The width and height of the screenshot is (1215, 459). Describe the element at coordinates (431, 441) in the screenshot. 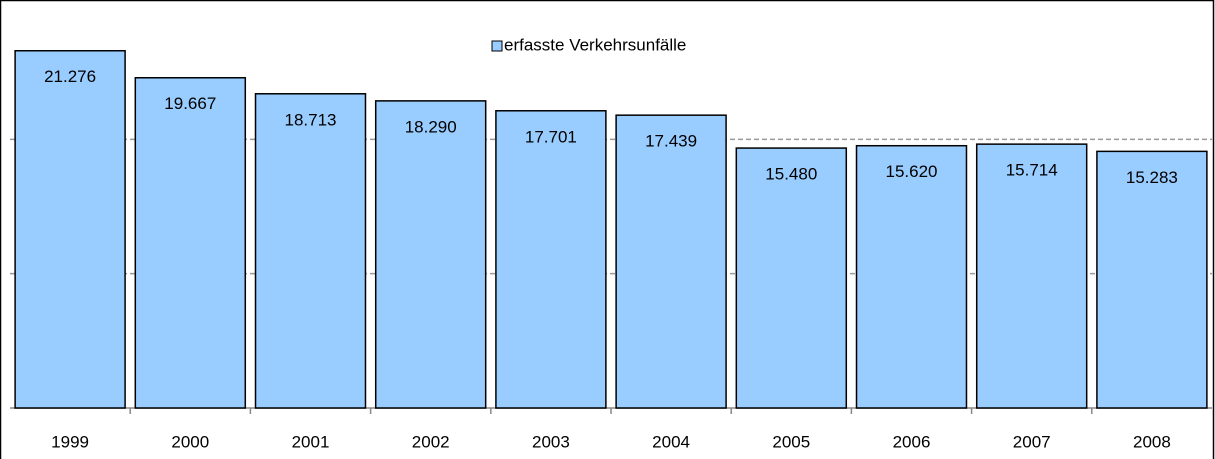

I see `x-tick-label: 2002` at that location.